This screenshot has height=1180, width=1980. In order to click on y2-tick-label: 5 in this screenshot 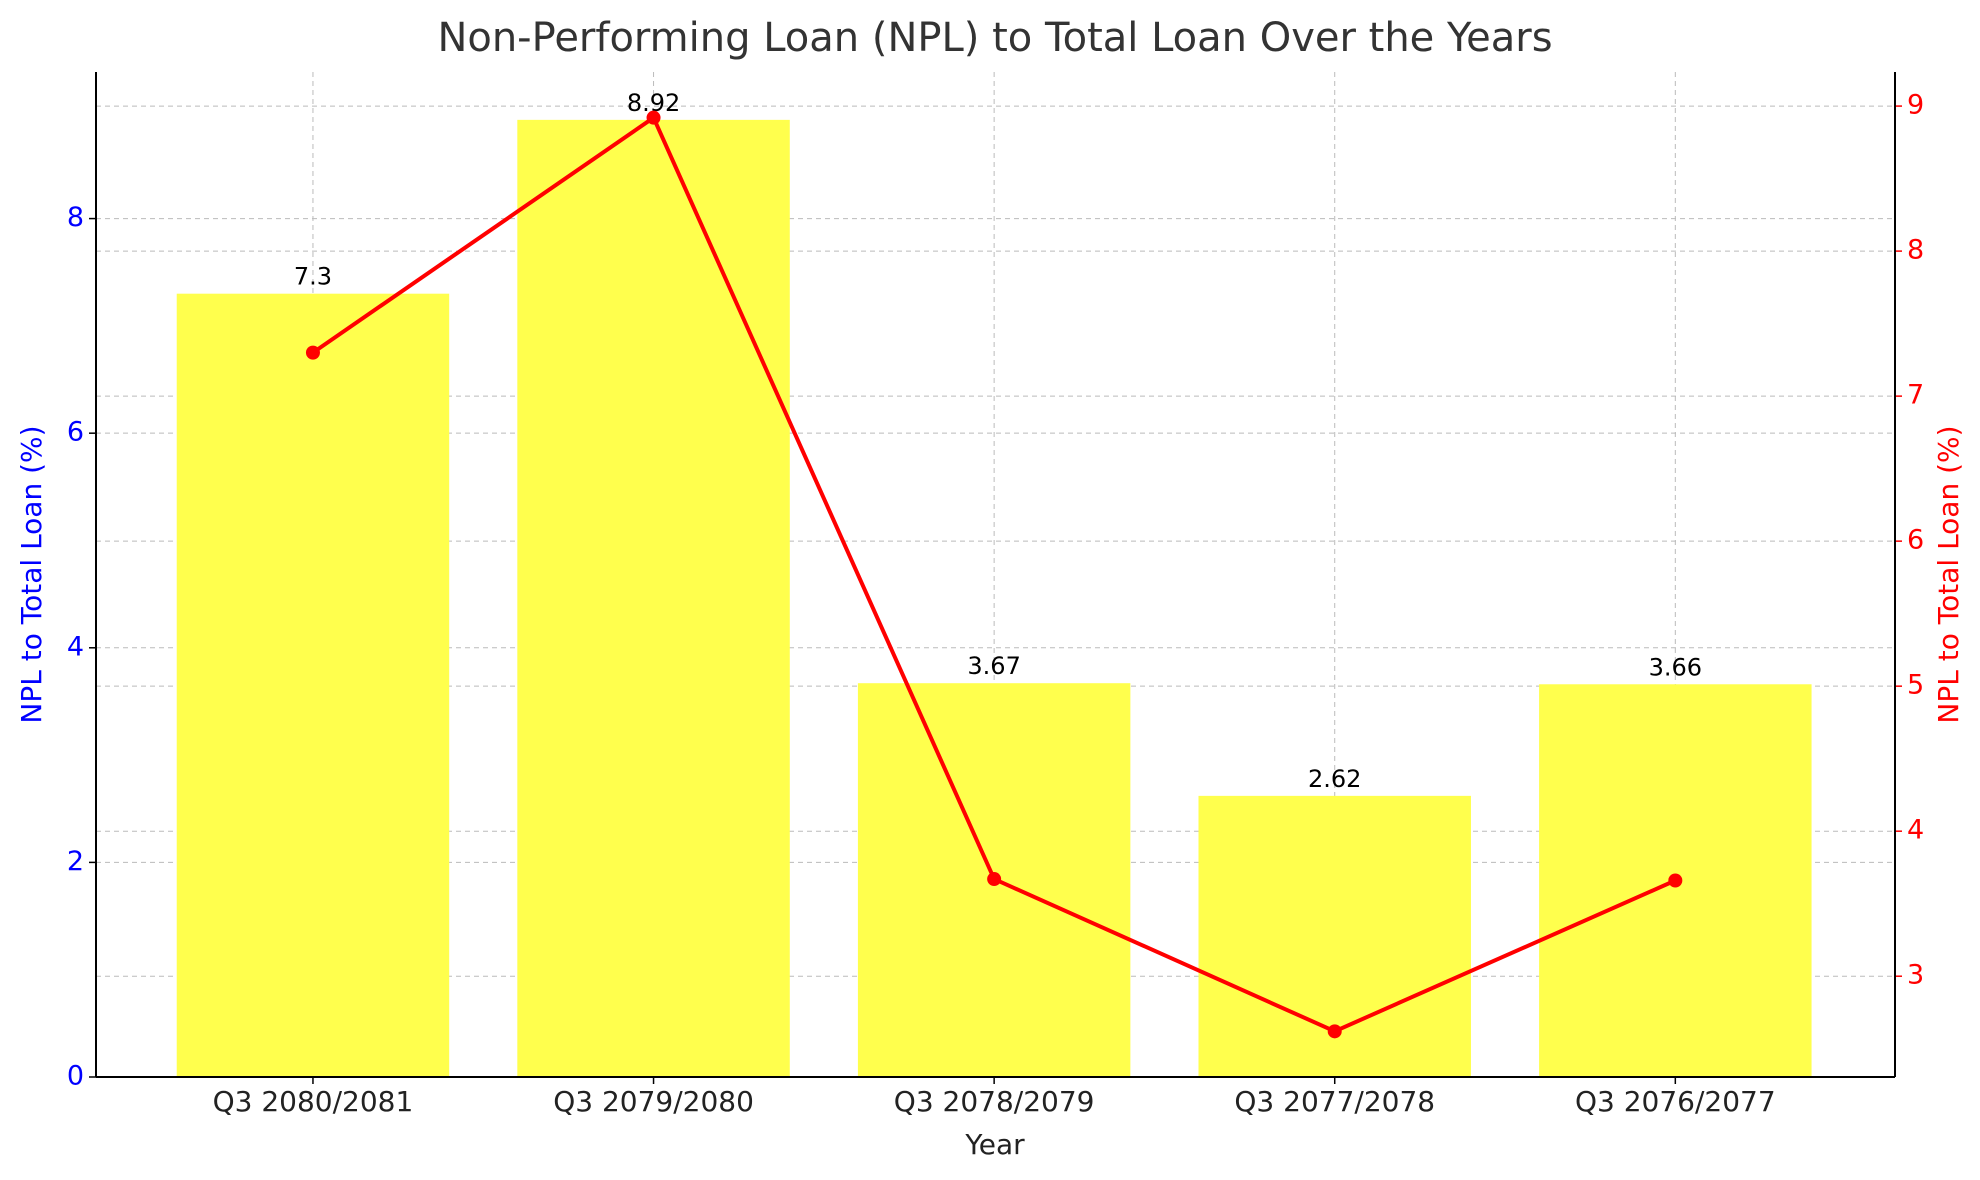, I will do `click(1915, 685)`.